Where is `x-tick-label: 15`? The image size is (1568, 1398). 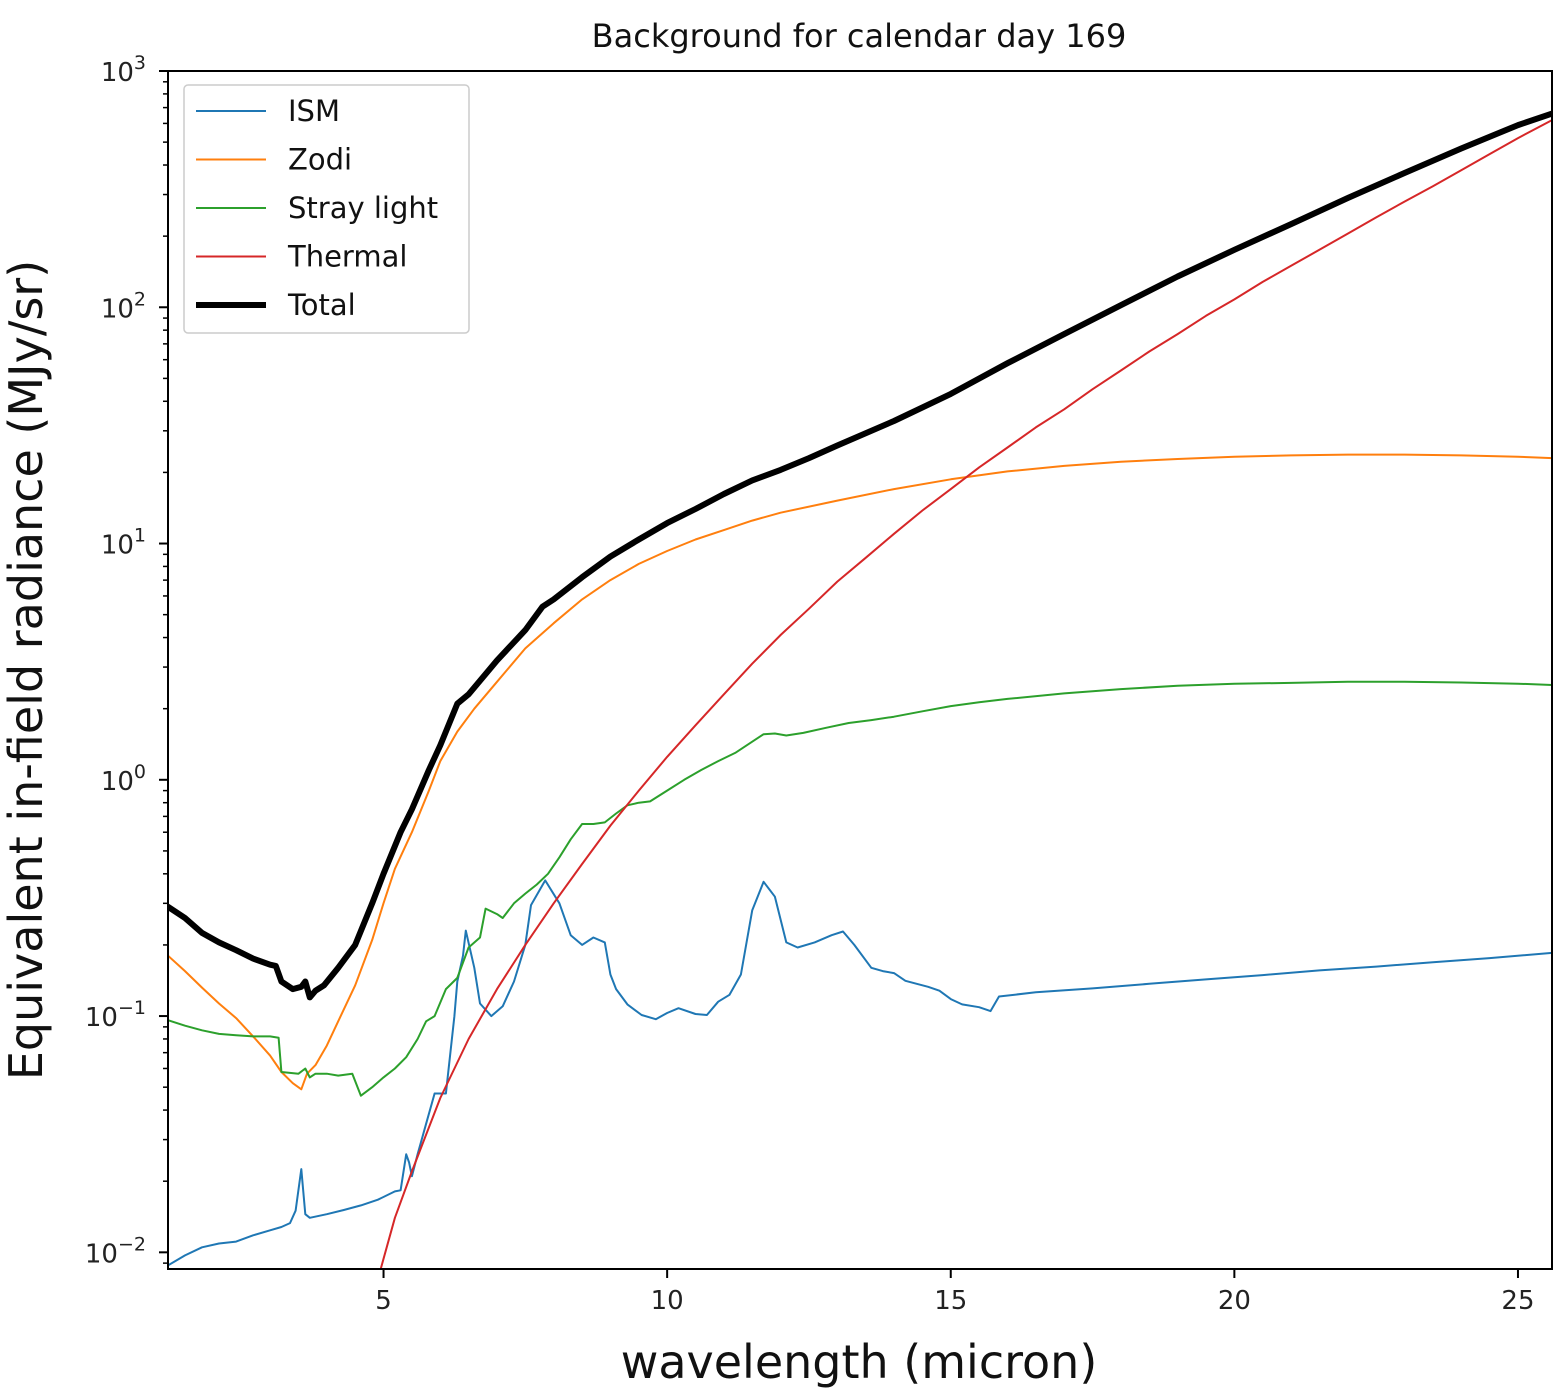 x-tick-label: 15 is located at coordinates (950, 1301).